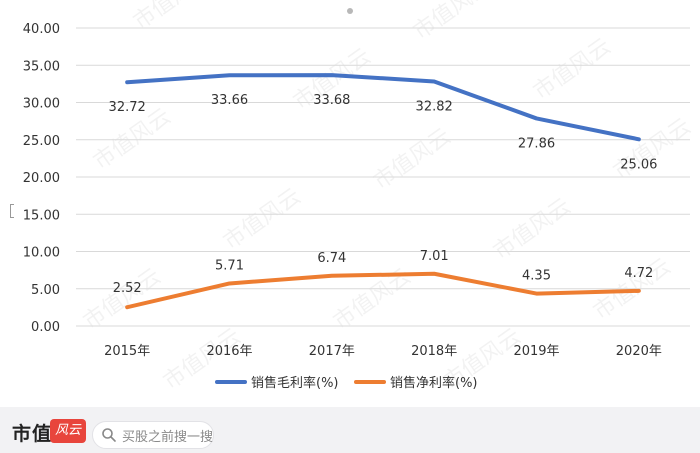 This screenshot has height=453, width=700. I want to click on data-label: 5.71, so click(229, 265).